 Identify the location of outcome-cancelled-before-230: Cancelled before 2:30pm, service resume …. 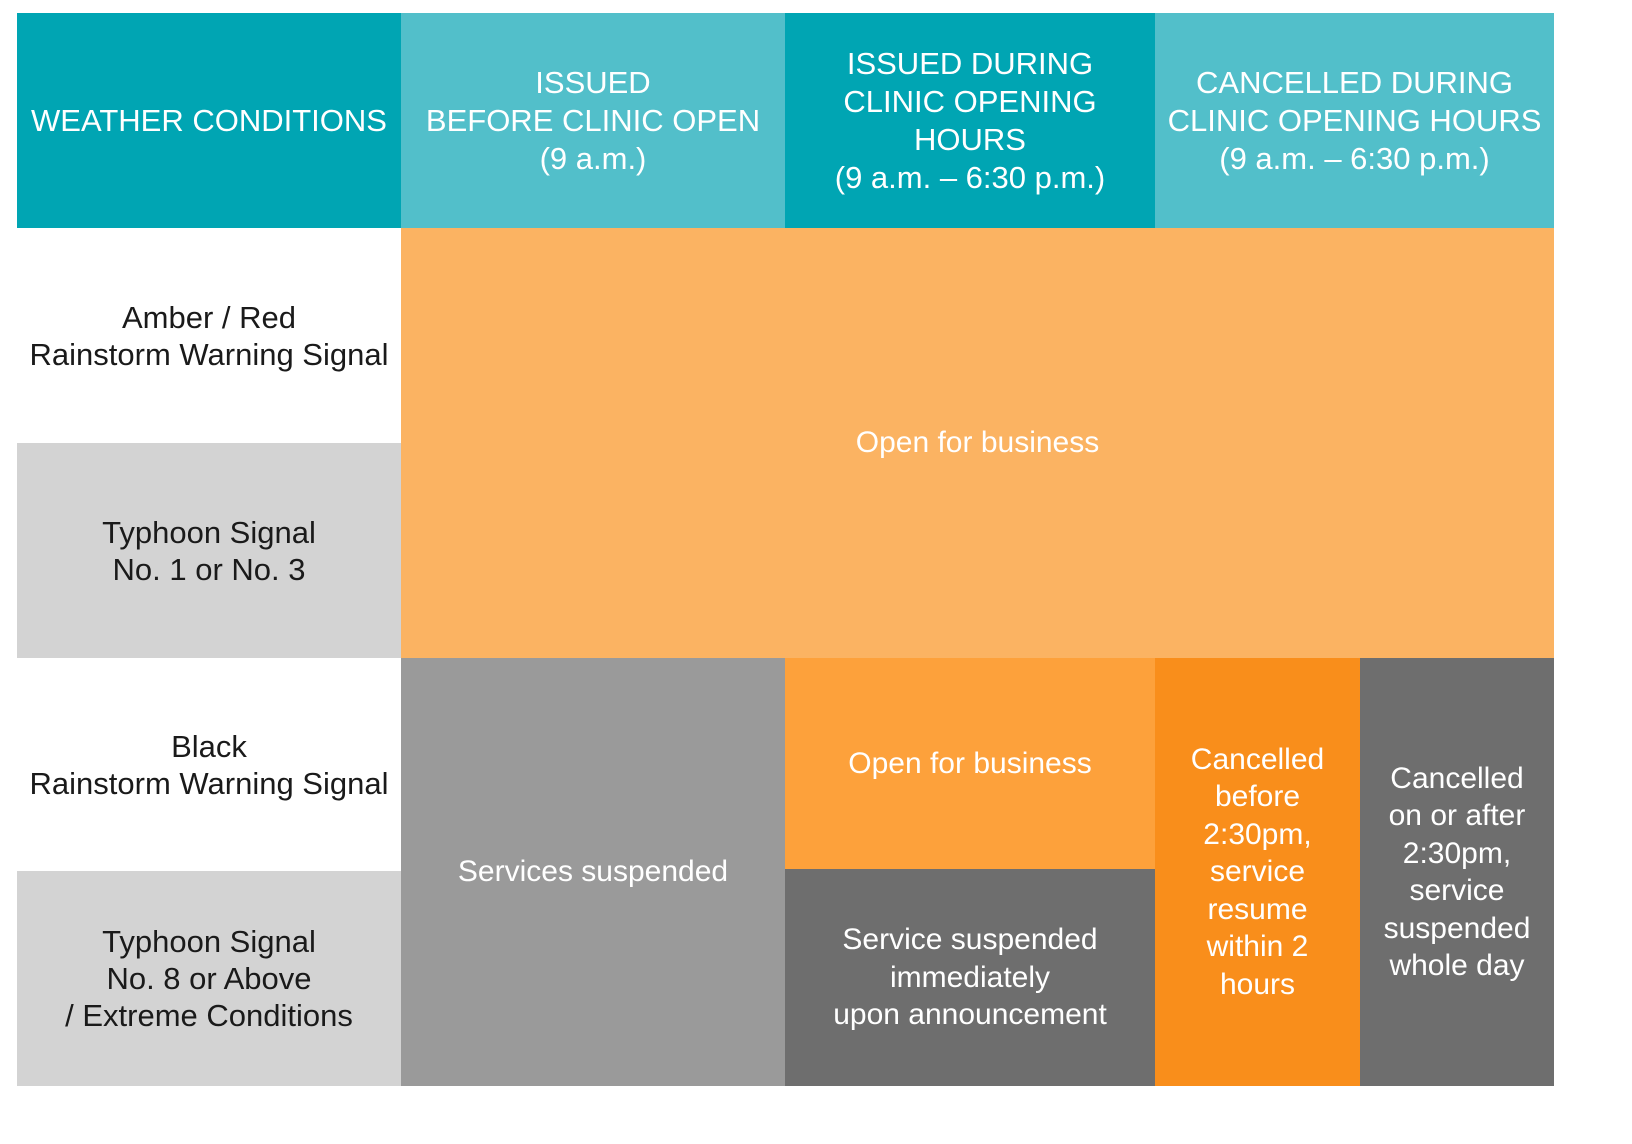
(1257, 872).